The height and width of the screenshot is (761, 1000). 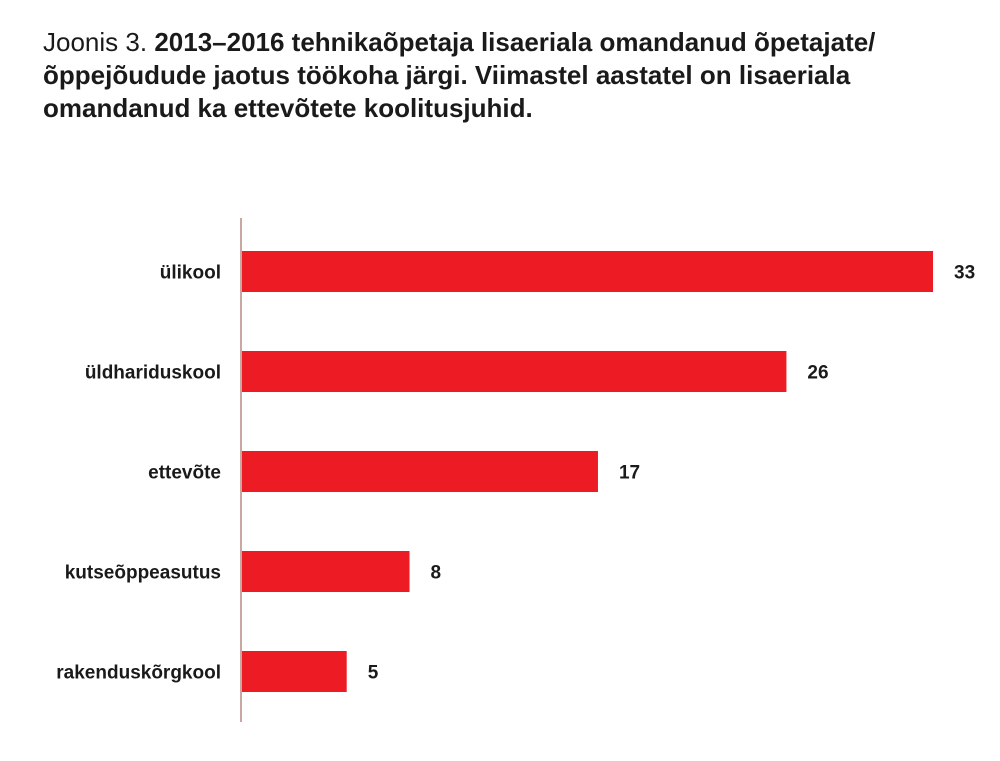 What do you see at coordinates (95, 42) in the screenshot?
I see `title-prefix: Joonis 3.` at bounding box center [95, 42].